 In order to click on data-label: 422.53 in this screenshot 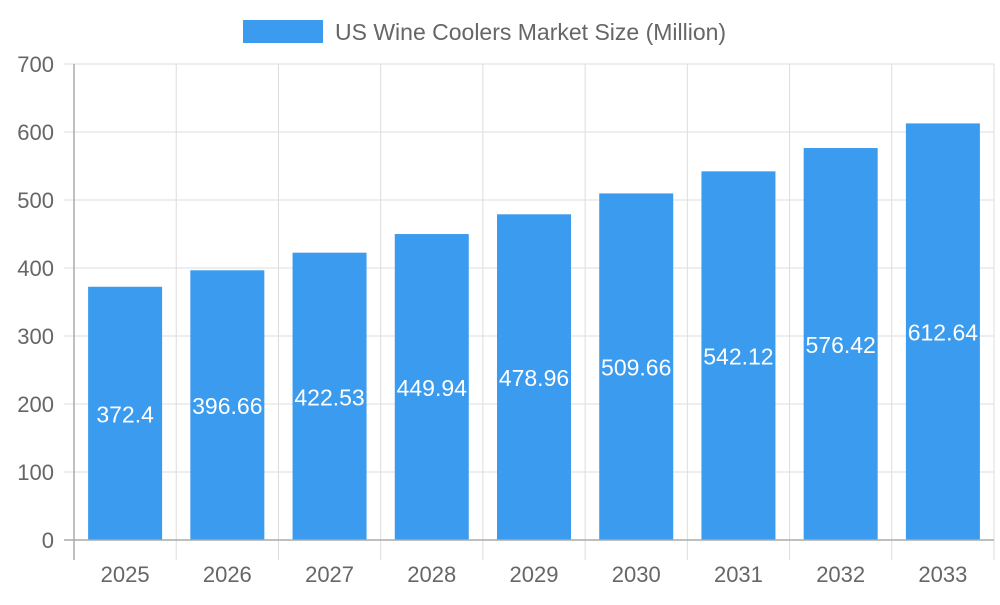, I will do `click(329, 397)`.